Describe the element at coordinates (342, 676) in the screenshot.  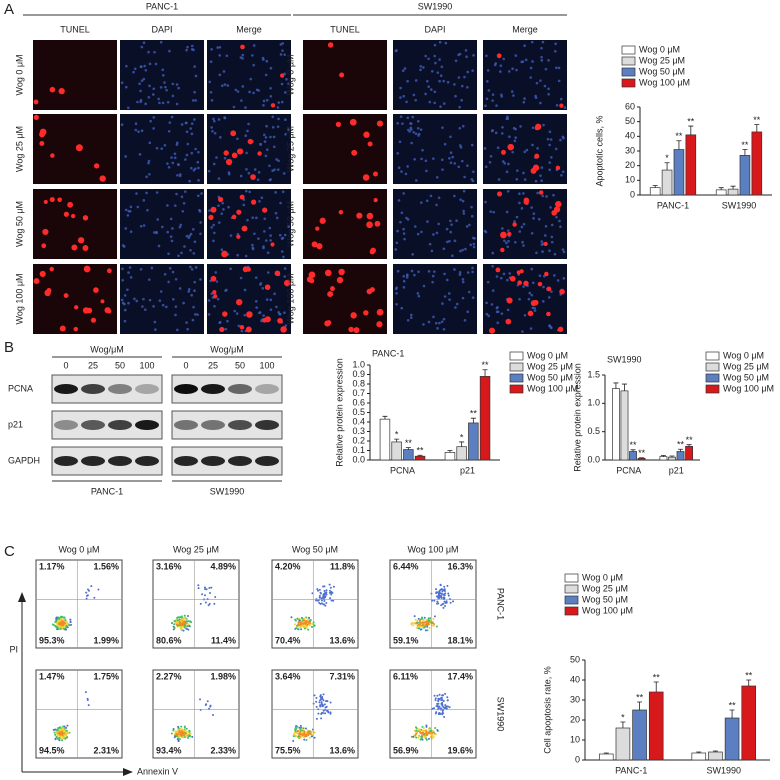
I see `quadrant-percent: 7.31%` at that location.